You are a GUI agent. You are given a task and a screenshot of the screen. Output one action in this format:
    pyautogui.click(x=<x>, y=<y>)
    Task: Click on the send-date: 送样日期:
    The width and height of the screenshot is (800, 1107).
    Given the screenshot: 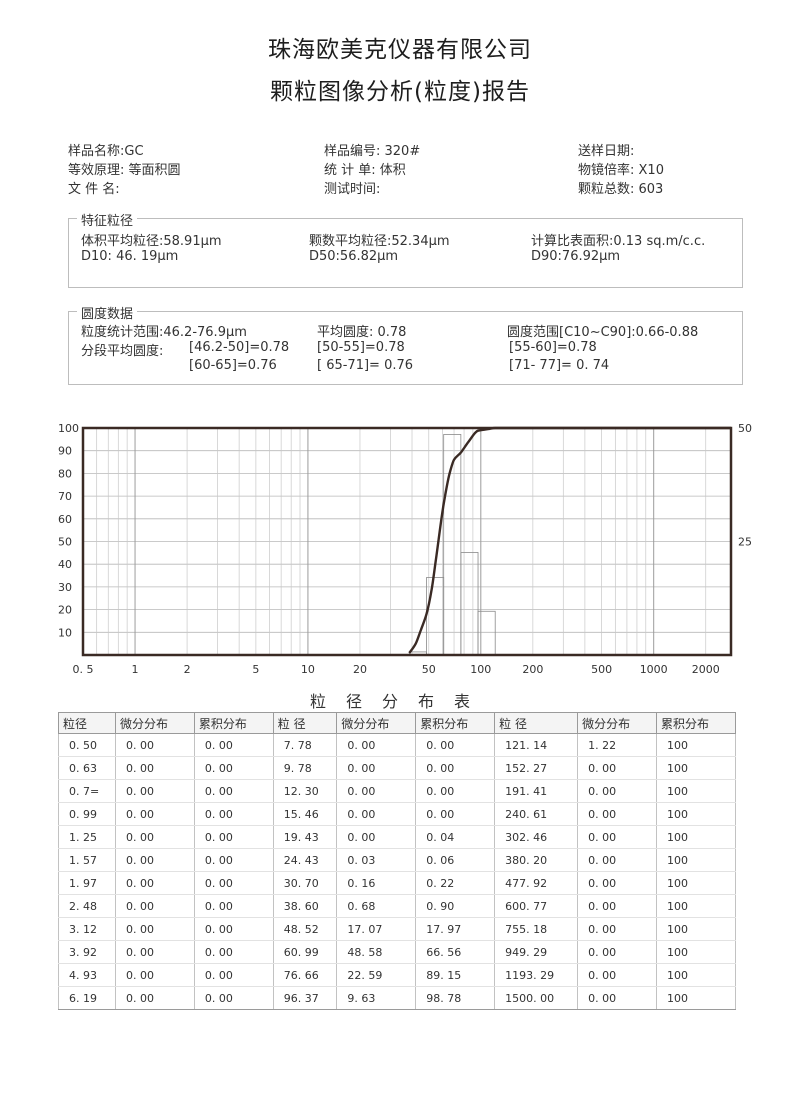 What is the action you would take?
    pyautogui.click(x=606, y=151)
    